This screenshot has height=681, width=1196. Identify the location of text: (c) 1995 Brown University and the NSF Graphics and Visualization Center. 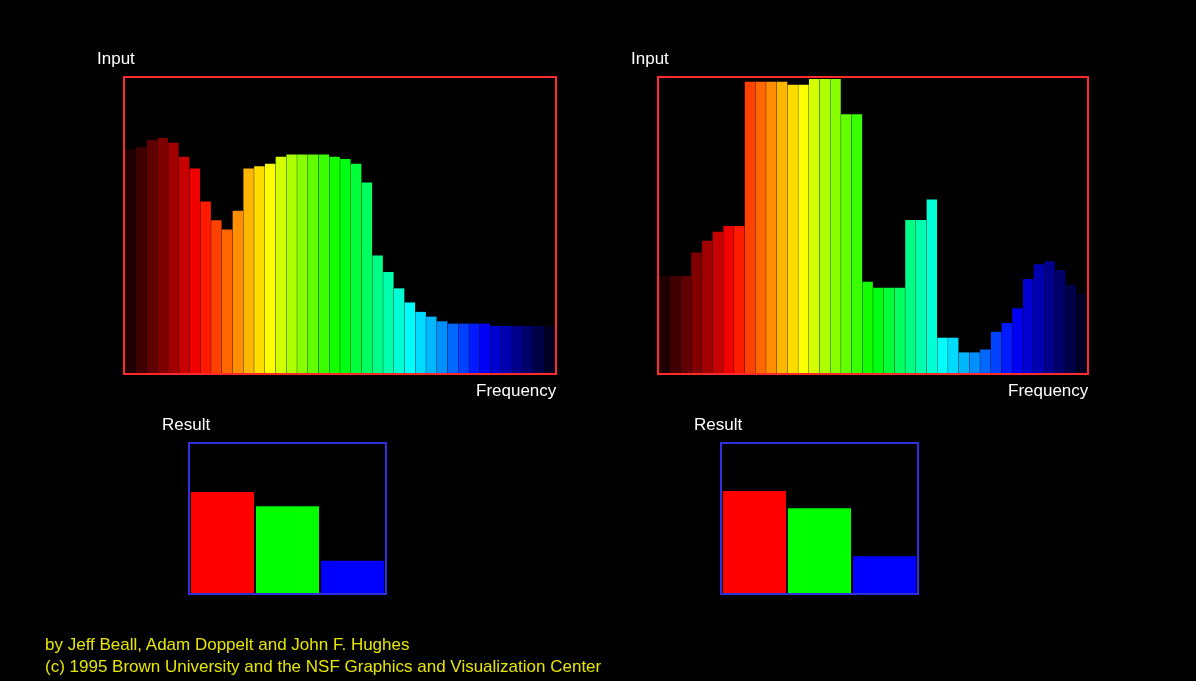
(323, 666).